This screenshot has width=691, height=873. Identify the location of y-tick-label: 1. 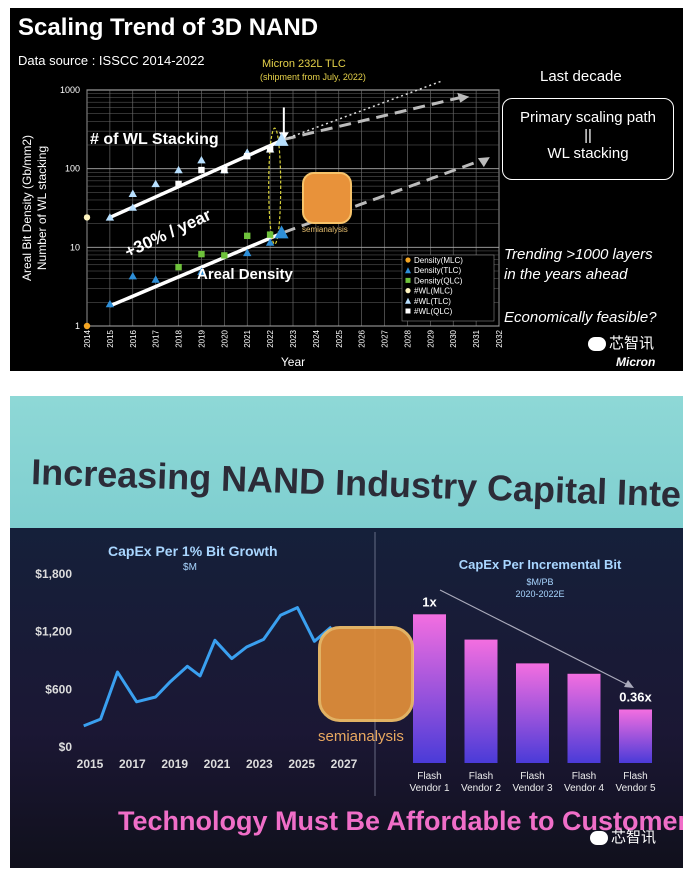
(77, 326).